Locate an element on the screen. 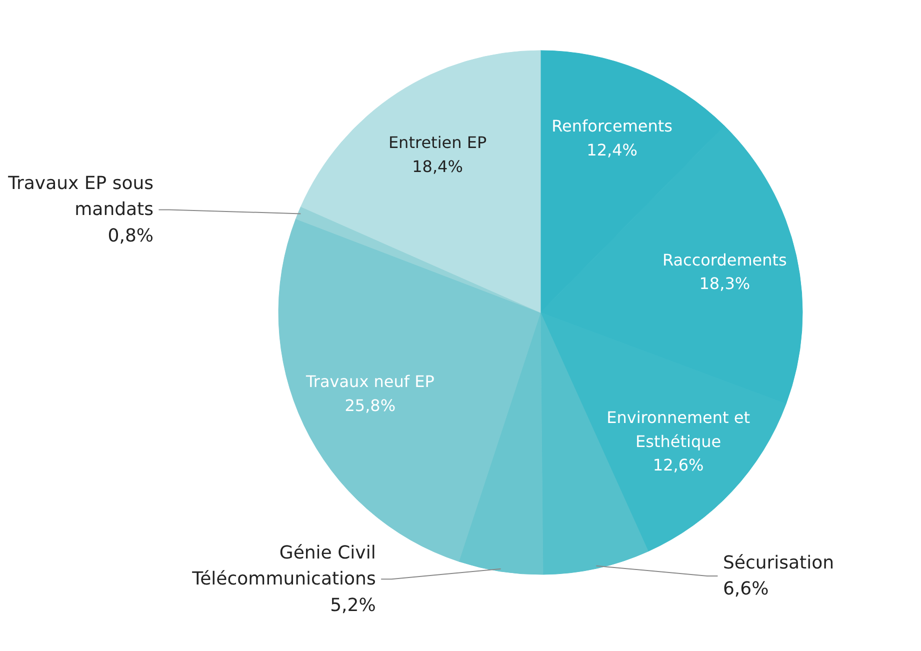 The width and height of the screenshot is (921, 651). slice-label: Sécurisation is located at coordinates (778, 563).